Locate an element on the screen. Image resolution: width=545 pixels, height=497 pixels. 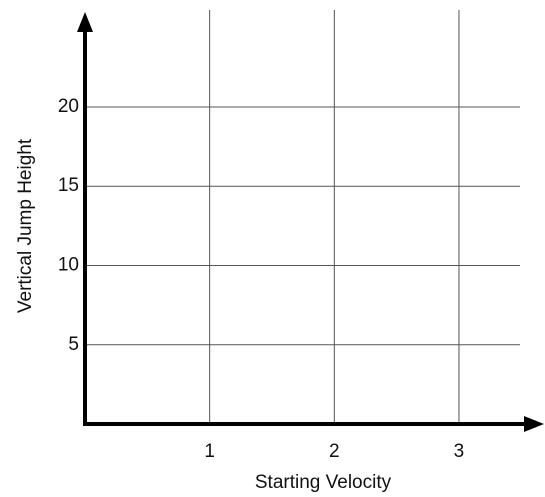
x-tick-label: 3 is located at coordinates (459, 451).